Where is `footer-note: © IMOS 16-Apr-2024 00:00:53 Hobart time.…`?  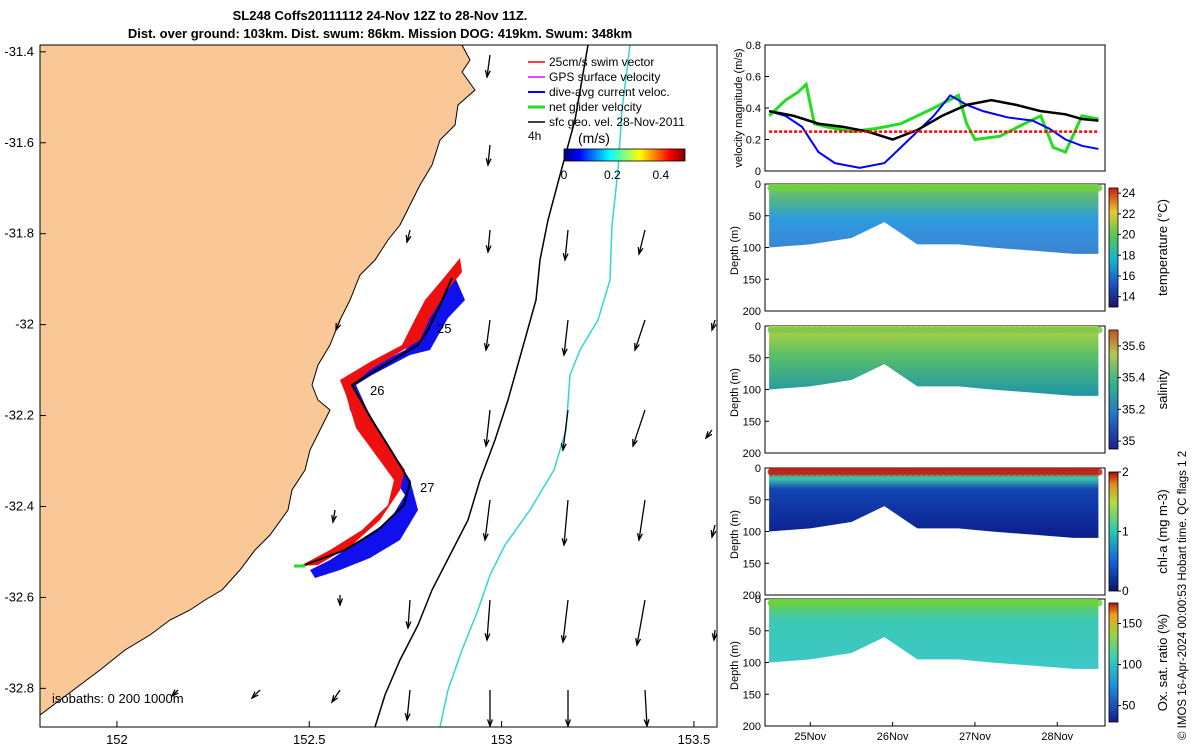
footer-note: © IMOS 16-Apr-2024 00:00:53 Hobart time.… is located at coordinates (1183, 595).